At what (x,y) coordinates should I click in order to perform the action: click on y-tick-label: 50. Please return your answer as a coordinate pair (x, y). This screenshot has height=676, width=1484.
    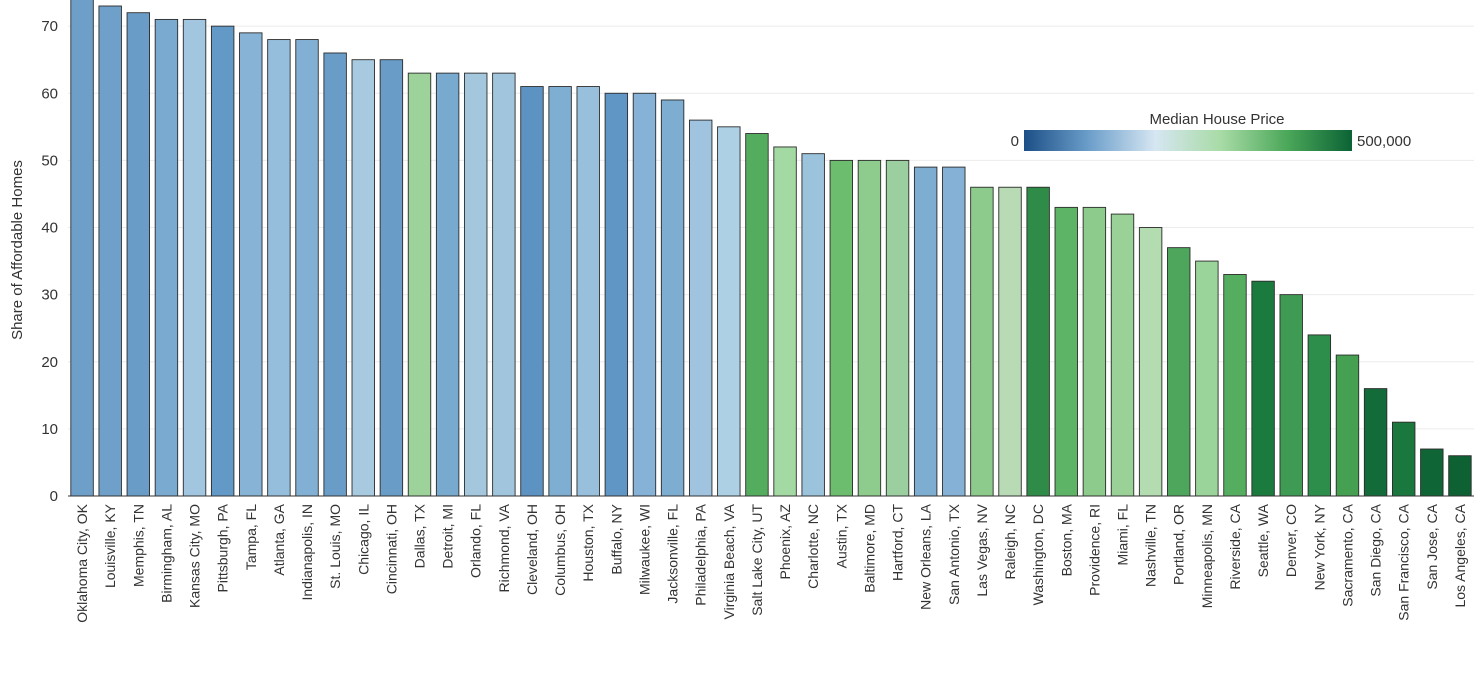
    Looking at the image, I should click on (49, 160).